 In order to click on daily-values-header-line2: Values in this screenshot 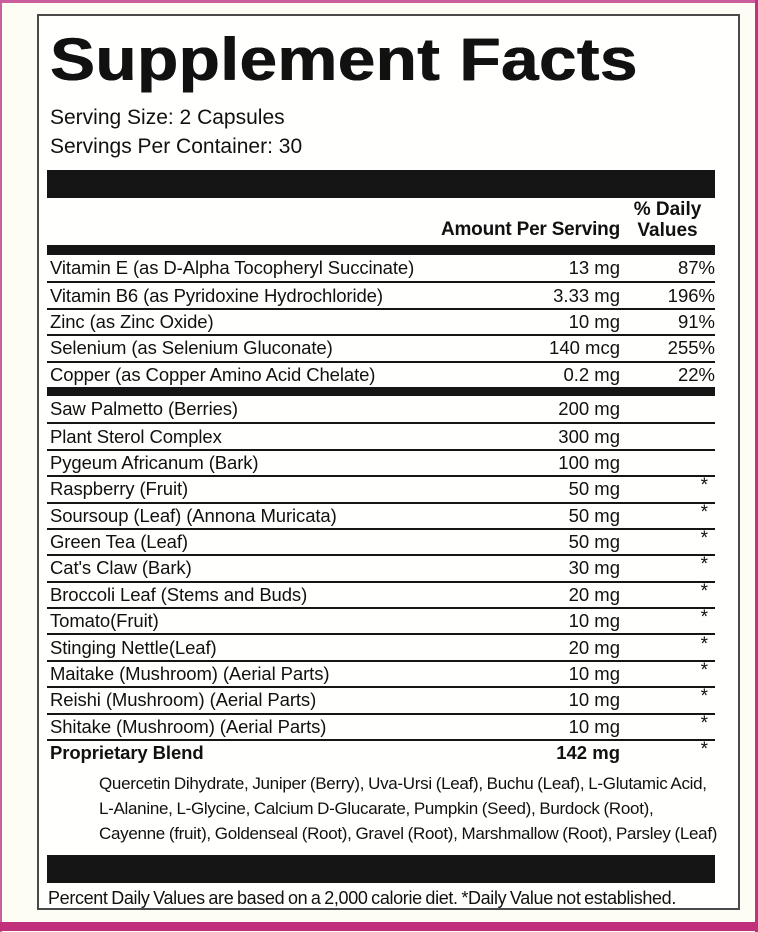, I will do `click(667, 230)`.